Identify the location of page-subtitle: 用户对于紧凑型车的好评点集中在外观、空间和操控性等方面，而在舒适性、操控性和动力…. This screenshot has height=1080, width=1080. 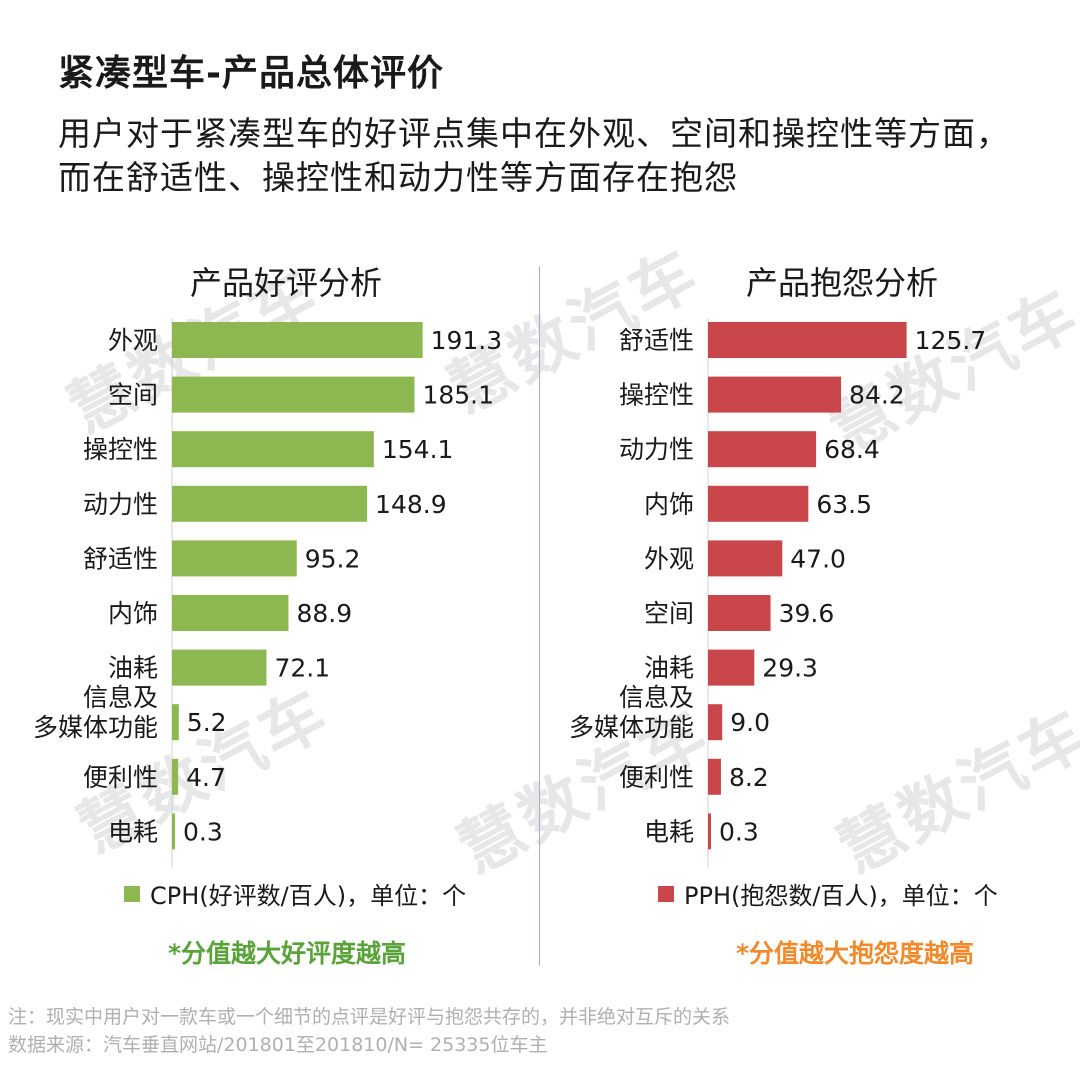
(534, 155).